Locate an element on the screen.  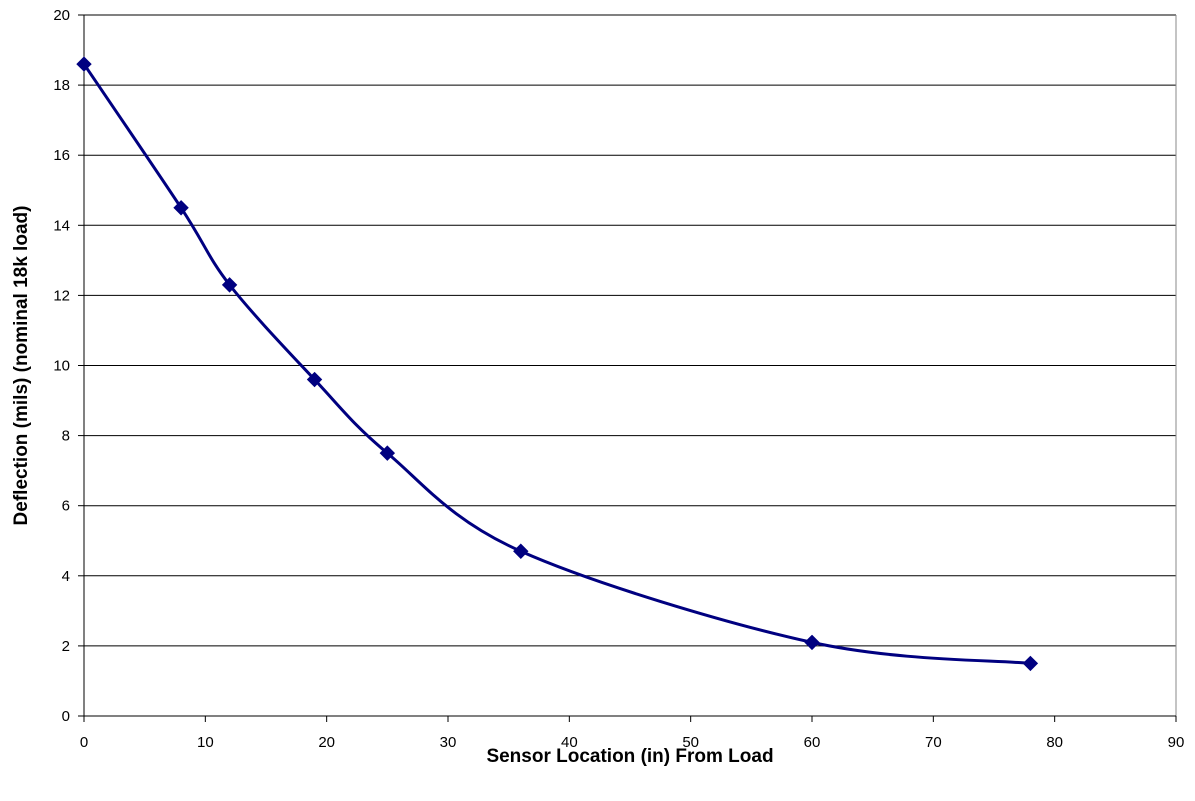
x-tick-label-30: 30 is located at coordinates (448, 742).